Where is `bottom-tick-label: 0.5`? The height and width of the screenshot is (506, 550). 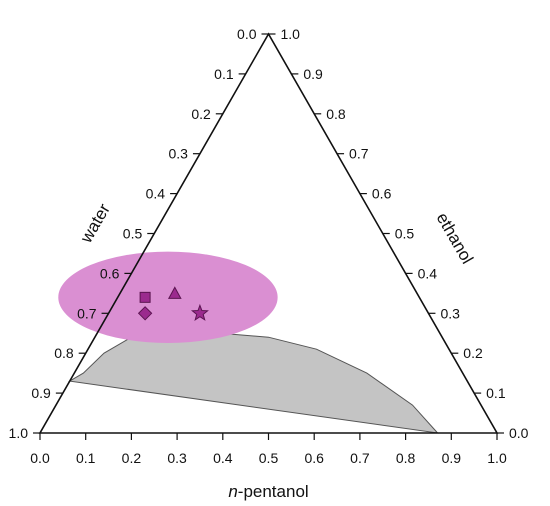
bottom-tick-label: 0.5 is located at coordinates (269, 458).